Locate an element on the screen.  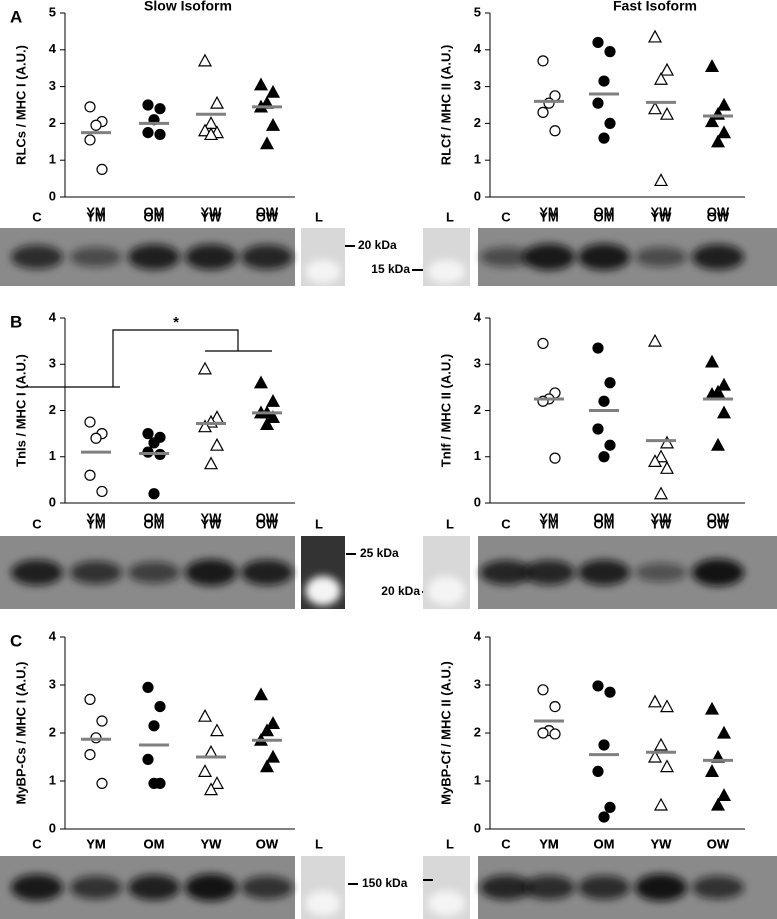
blot-lane-label: YM is located at coordinates (549, 843).